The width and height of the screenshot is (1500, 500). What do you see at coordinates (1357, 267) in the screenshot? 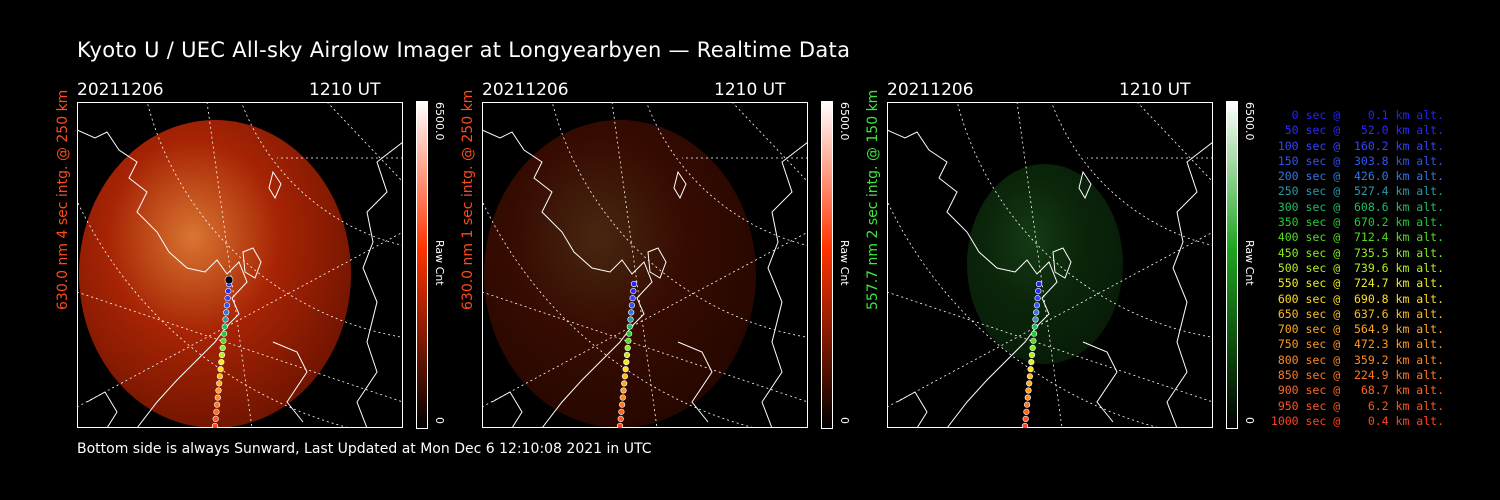
I see `legend-row: 500 sec @ 739.6 km alt.` at bounding box center [1357, 267].